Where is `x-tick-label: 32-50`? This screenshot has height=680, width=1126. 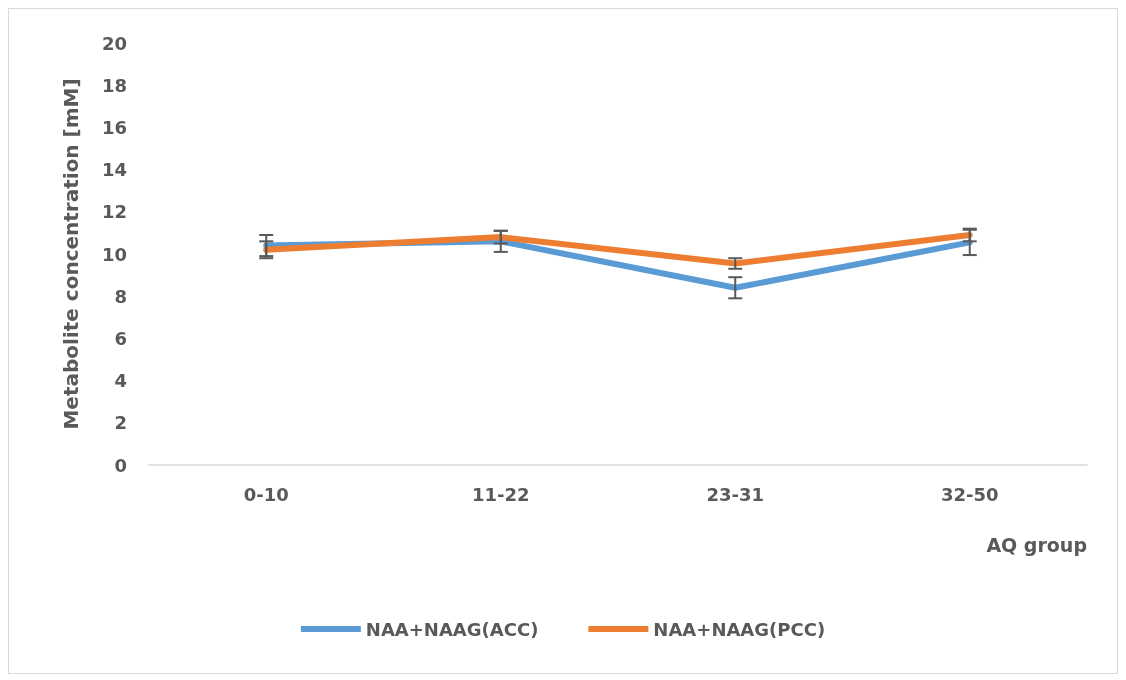
x-tick-label: 32-50 is located at coordinates (969, 494).